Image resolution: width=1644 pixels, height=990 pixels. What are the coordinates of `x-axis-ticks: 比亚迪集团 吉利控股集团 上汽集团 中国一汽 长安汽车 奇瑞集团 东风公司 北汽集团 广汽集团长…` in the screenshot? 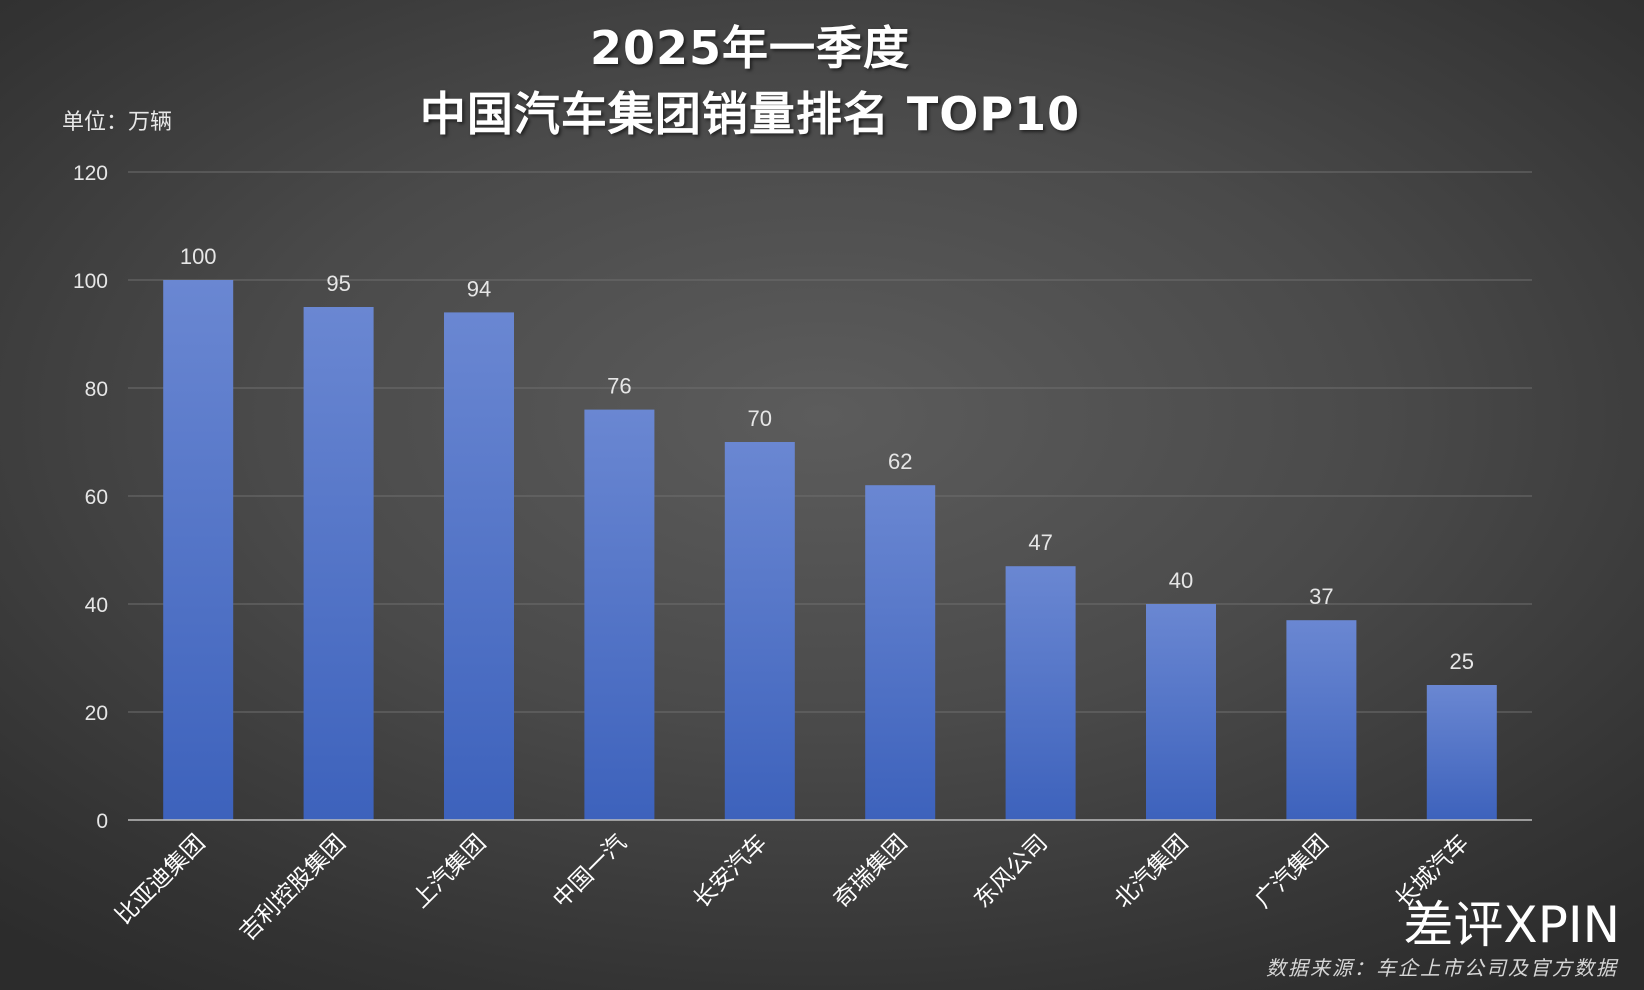 It's located at (792, 888).